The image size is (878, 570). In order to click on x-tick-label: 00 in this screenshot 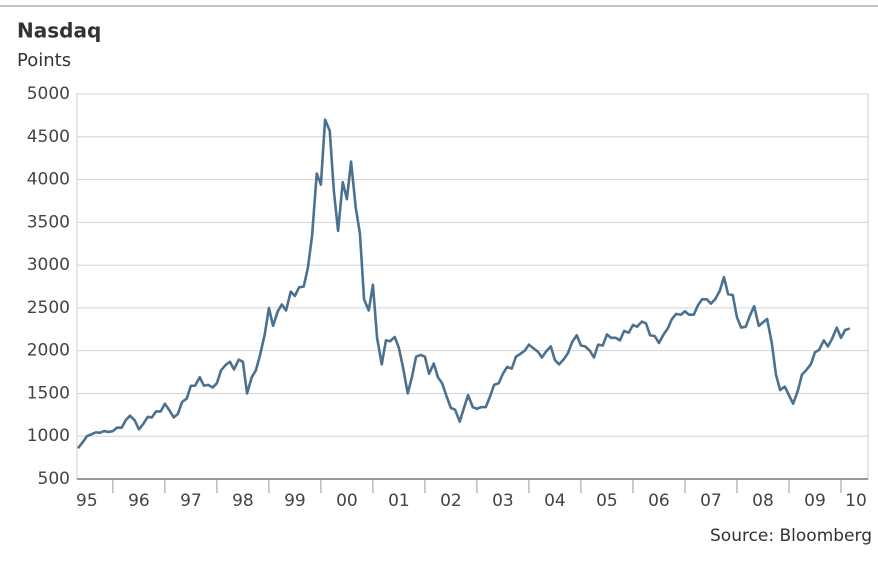, I will do `click(347, 501)`.